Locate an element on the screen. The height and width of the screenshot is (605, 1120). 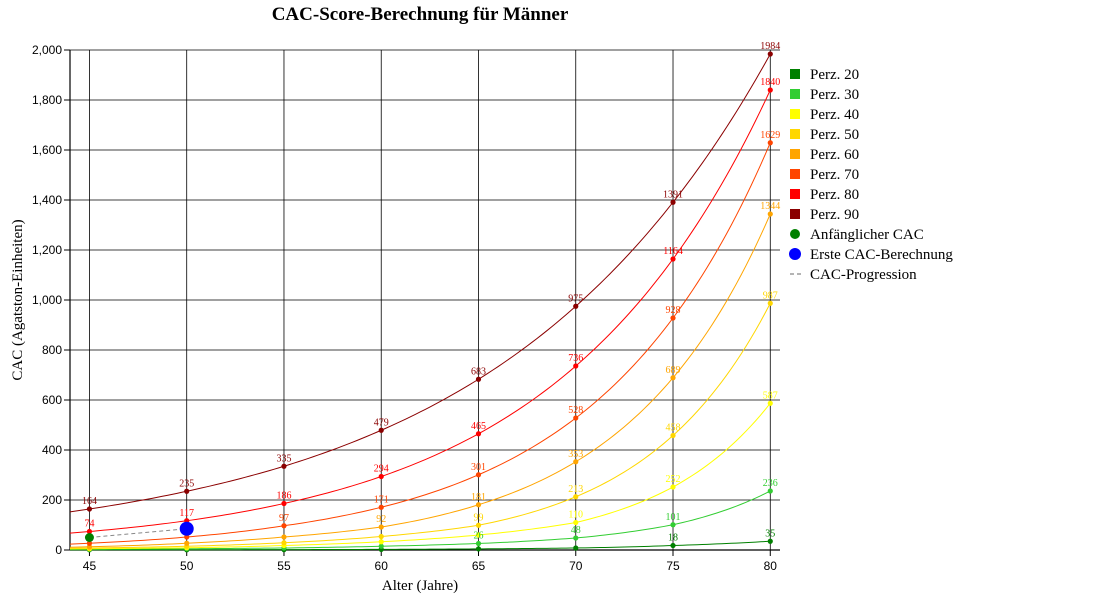
x-tick-labels: 45 50 55 60 65 70 75 80 is located at coordinates (430, 566).